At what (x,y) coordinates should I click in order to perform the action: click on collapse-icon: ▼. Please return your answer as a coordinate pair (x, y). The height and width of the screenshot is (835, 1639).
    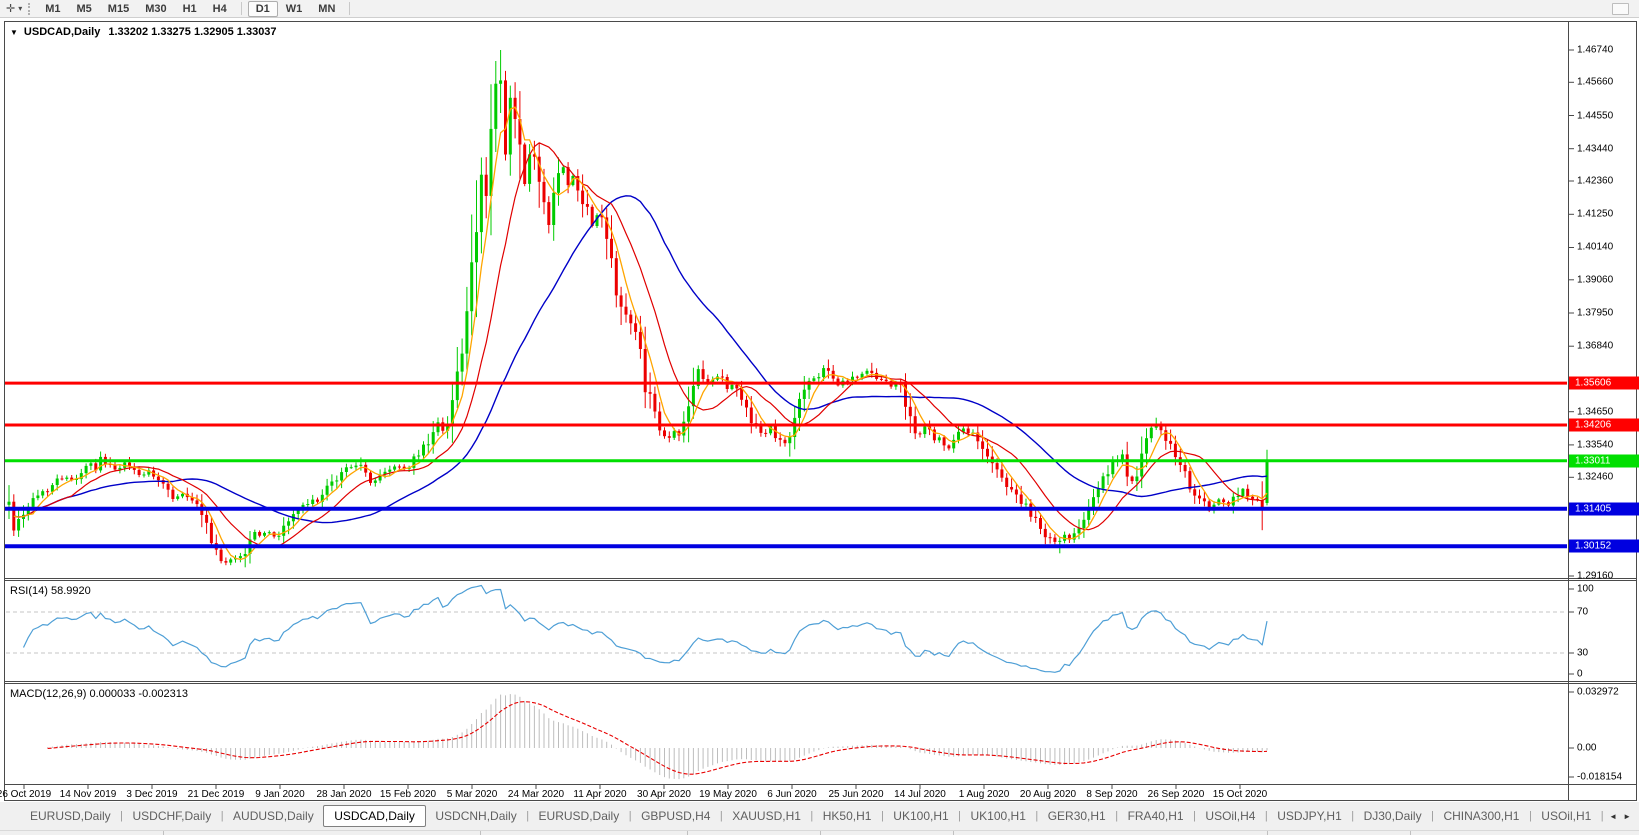
    Looking at the image, I should click on (14, 32).